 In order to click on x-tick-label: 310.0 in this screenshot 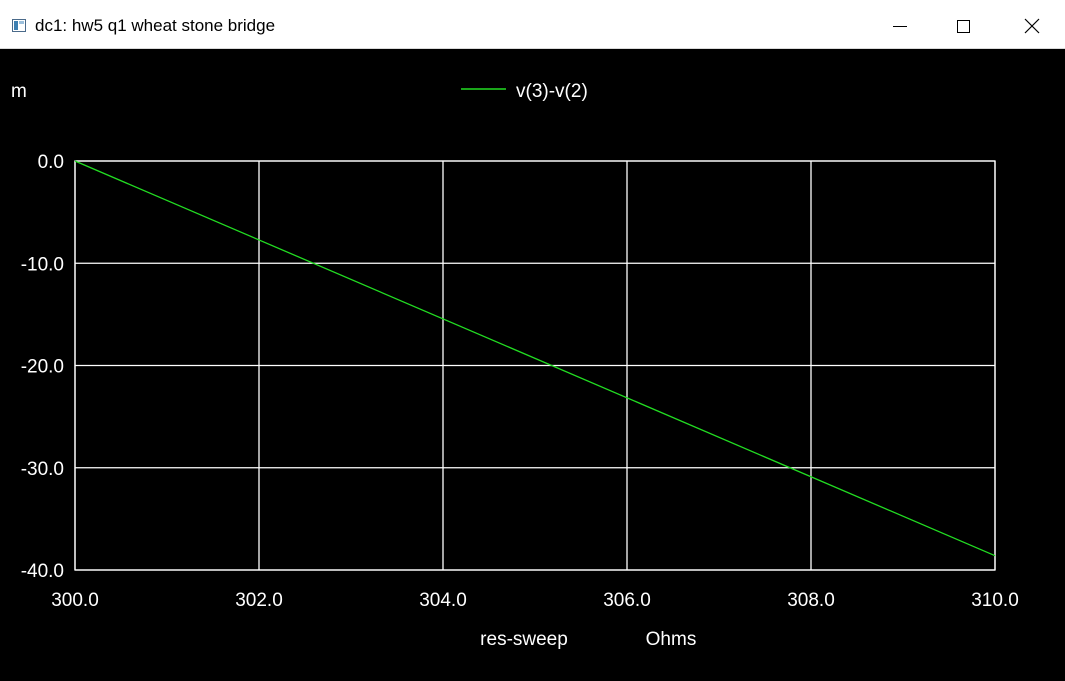, I will do `click(995, 600)`.